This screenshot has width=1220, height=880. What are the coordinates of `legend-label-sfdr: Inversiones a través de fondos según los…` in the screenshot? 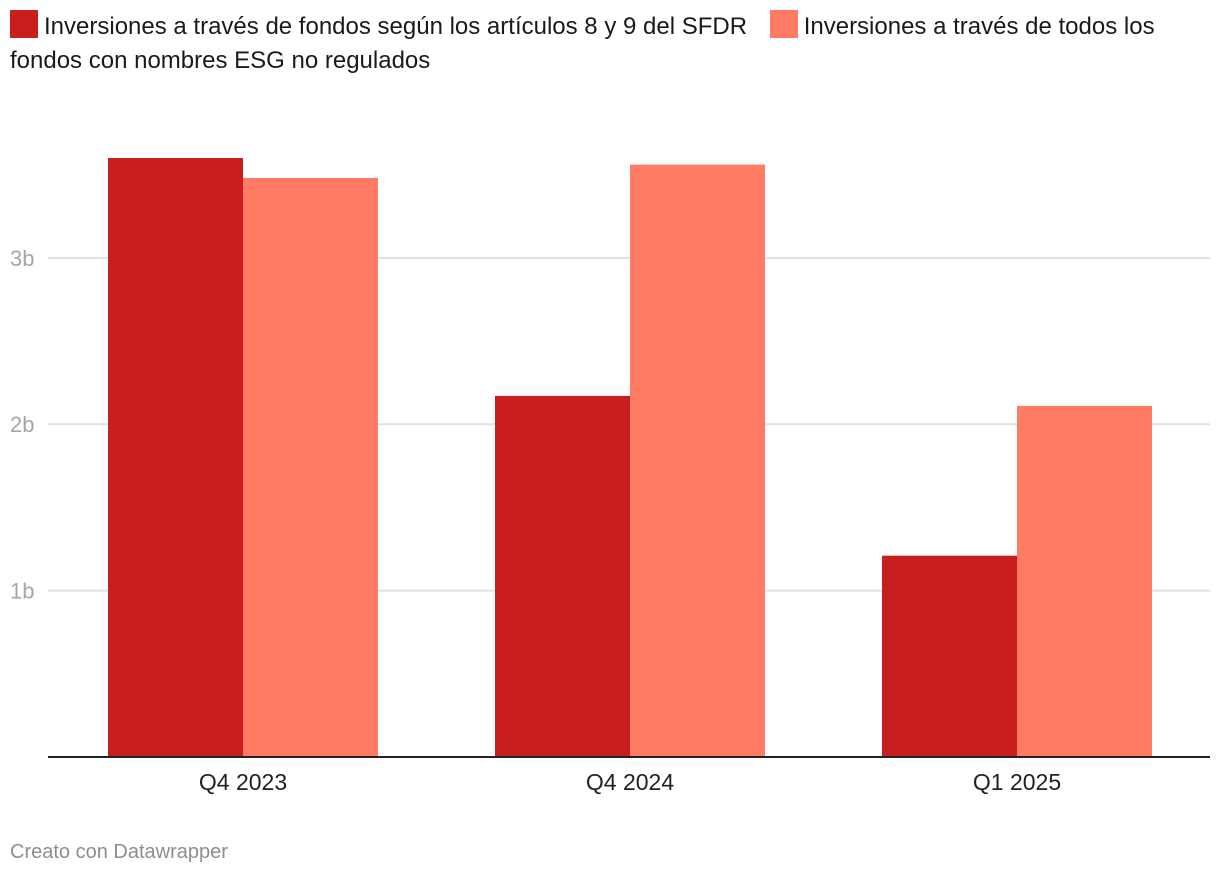 It's located at (396, 26).